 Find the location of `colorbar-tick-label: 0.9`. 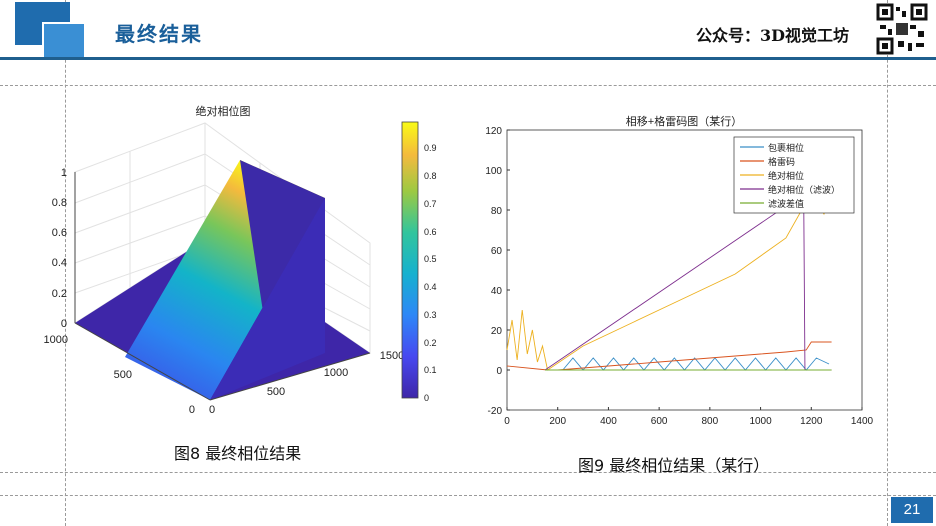

colorbar-tick-label: 0.9 is located at coordinates (430, 148).